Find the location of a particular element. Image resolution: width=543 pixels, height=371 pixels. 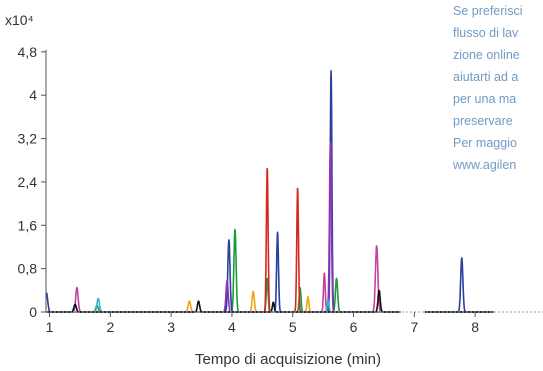

overlay-line: per una ma is located at coordinates (485, 99).